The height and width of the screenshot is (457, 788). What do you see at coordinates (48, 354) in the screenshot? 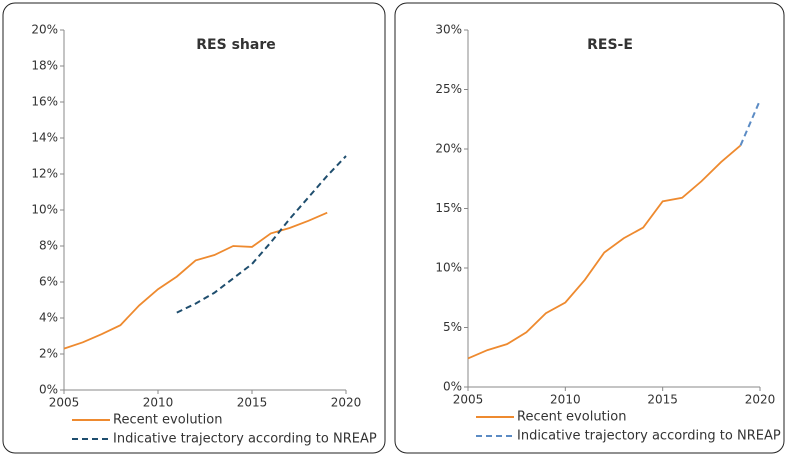
I see `y-tick-label: 2%` at bounding box center [48, 354].